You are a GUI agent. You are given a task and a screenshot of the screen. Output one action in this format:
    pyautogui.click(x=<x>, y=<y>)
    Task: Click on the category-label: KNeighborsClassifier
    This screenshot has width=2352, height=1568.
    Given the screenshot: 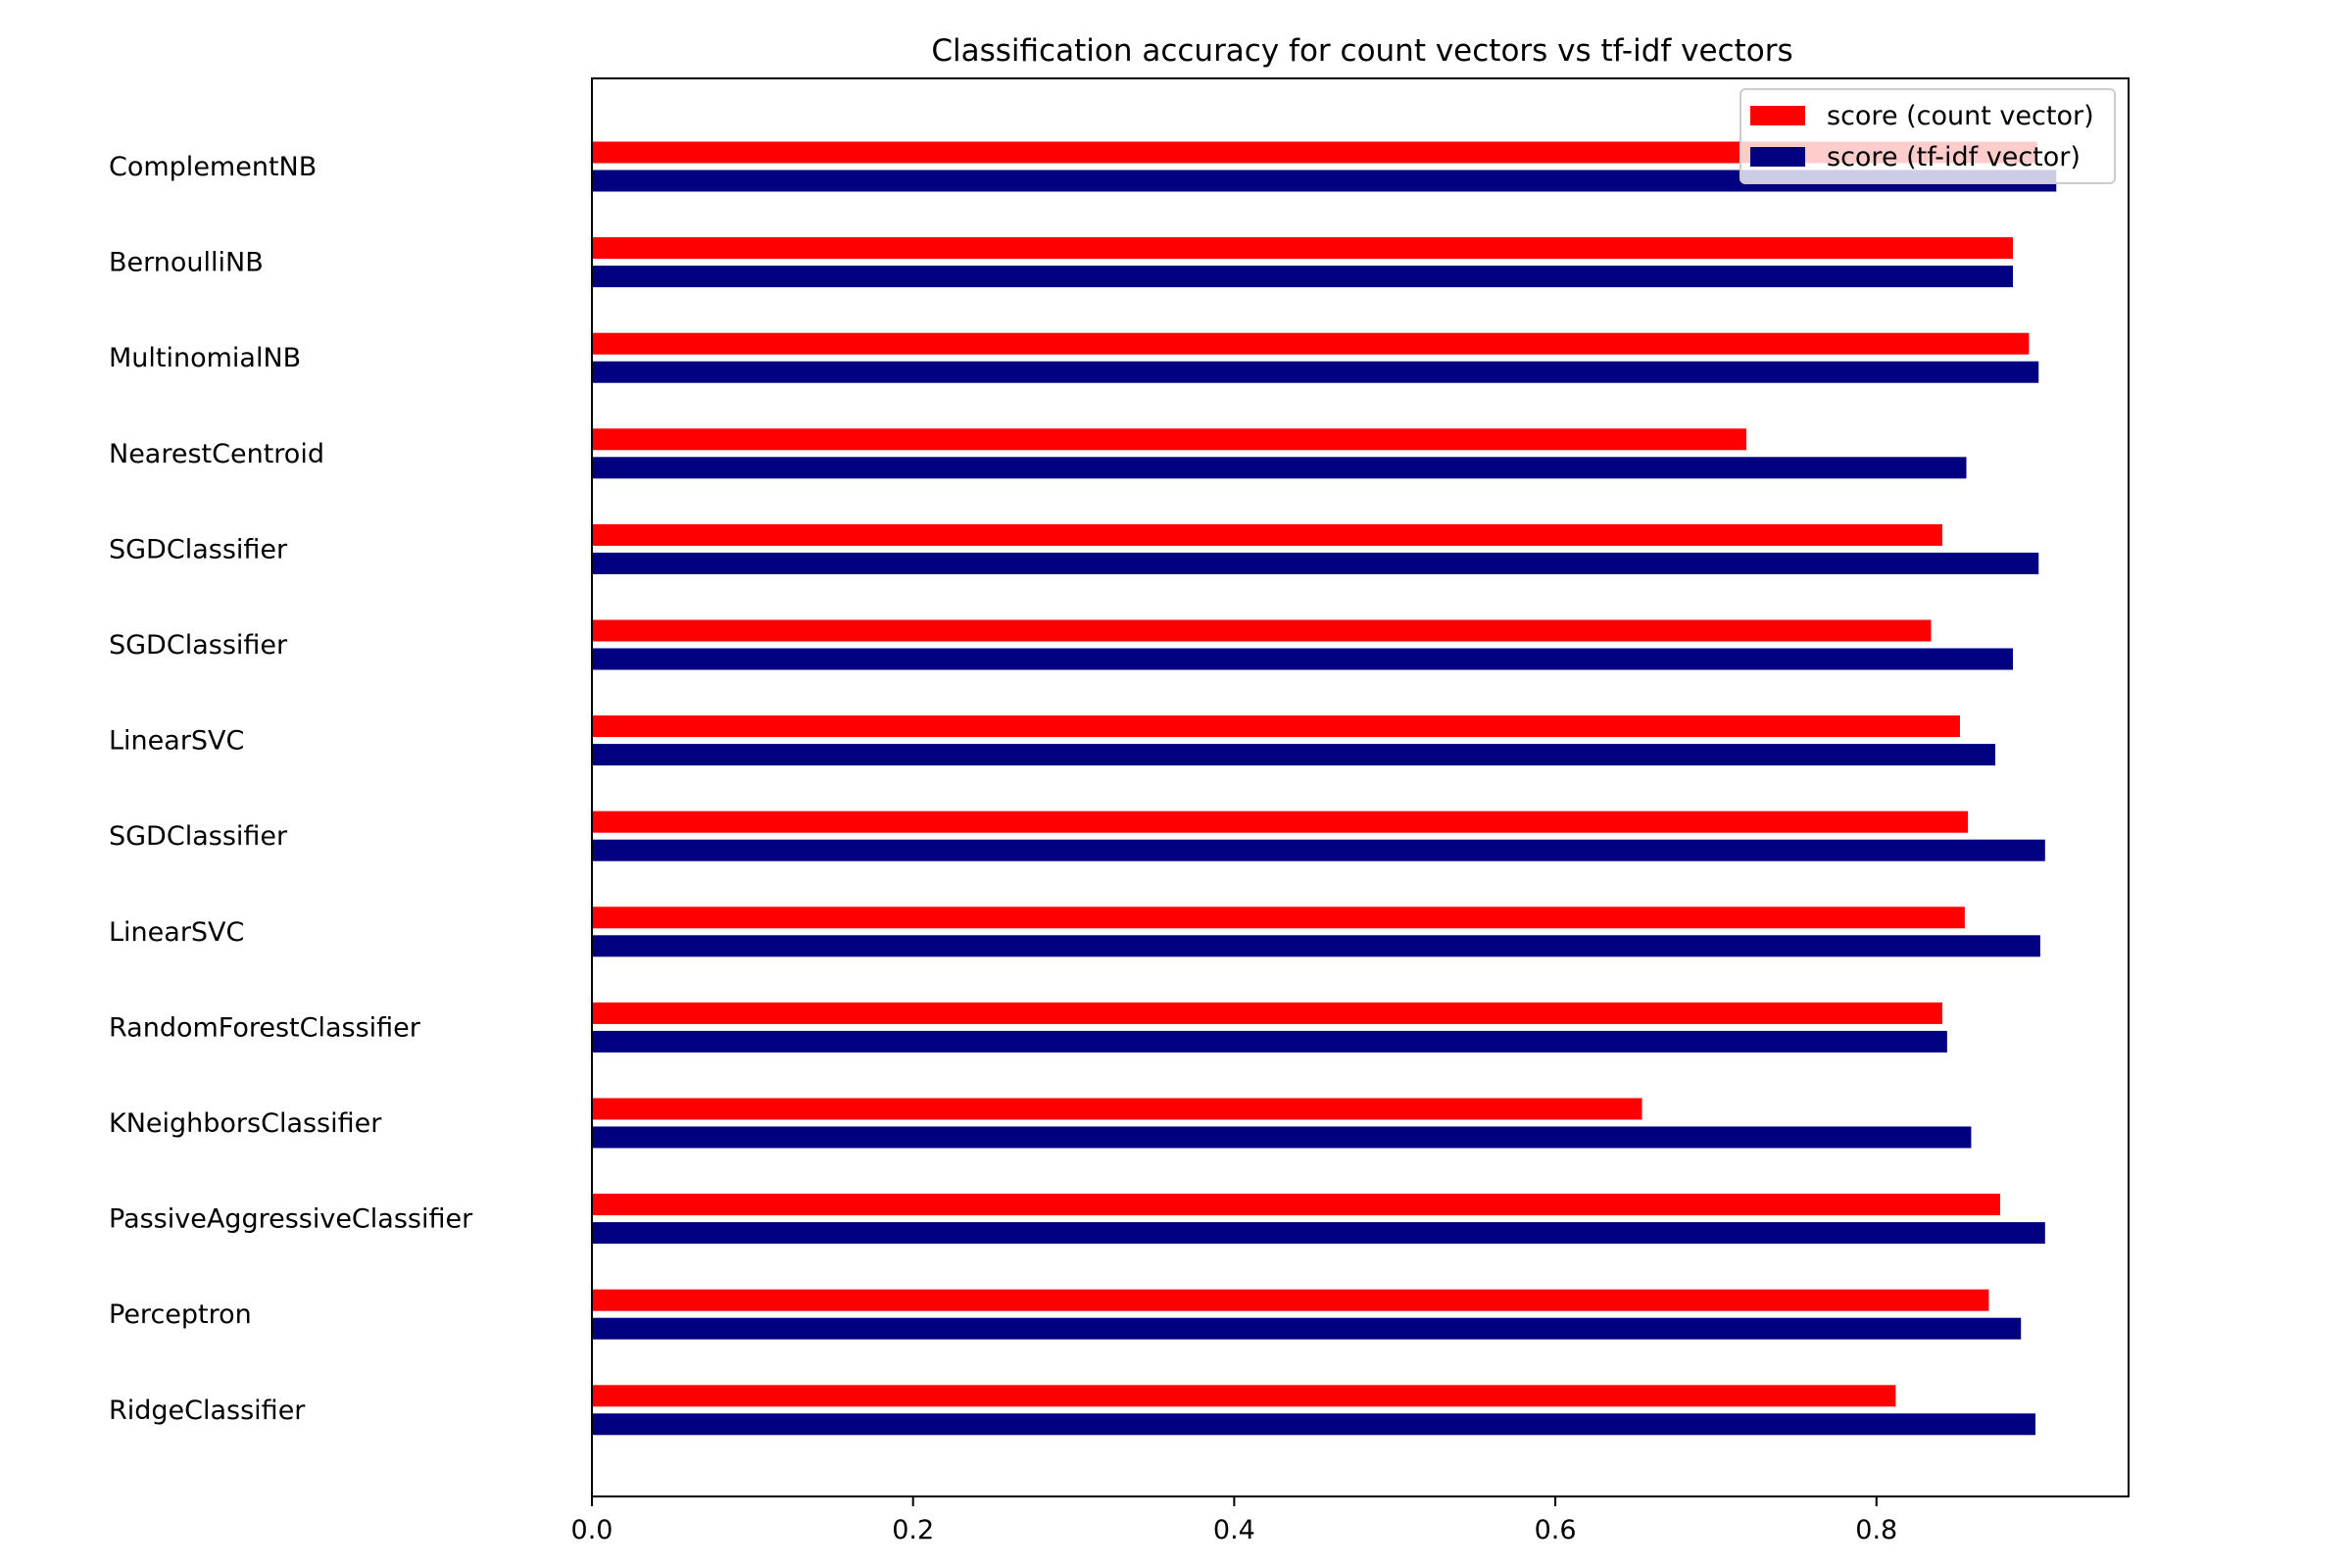 What is the action you would take?
    pyautogui.click(x=245, y=1123)
    